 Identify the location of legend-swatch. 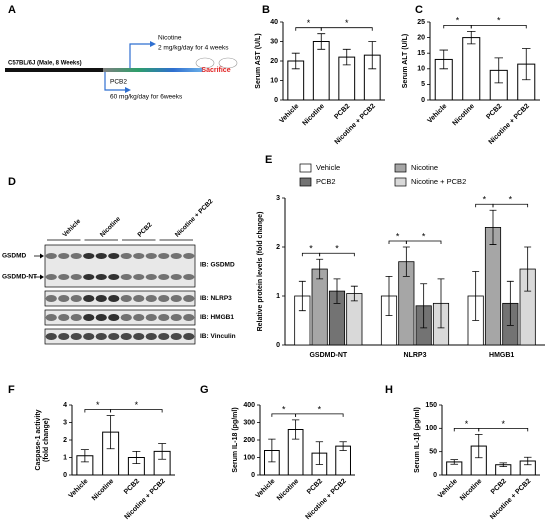
(400, 182).